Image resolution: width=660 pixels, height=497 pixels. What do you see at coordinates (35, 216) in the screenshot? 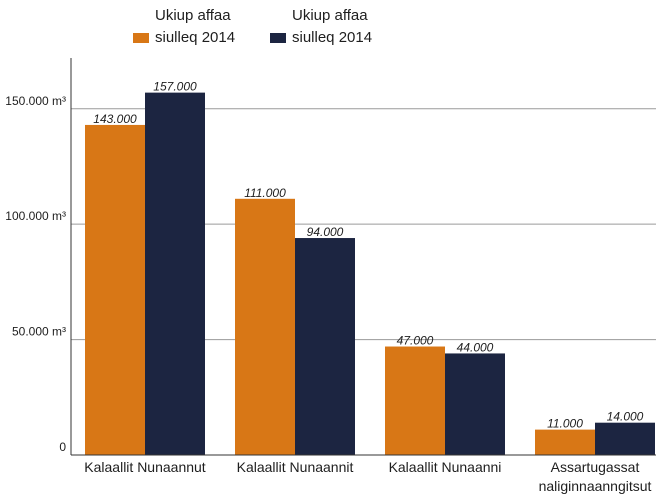
I see `y-tick-label-2: 100.000 m³` at bounding box center [35, 216].